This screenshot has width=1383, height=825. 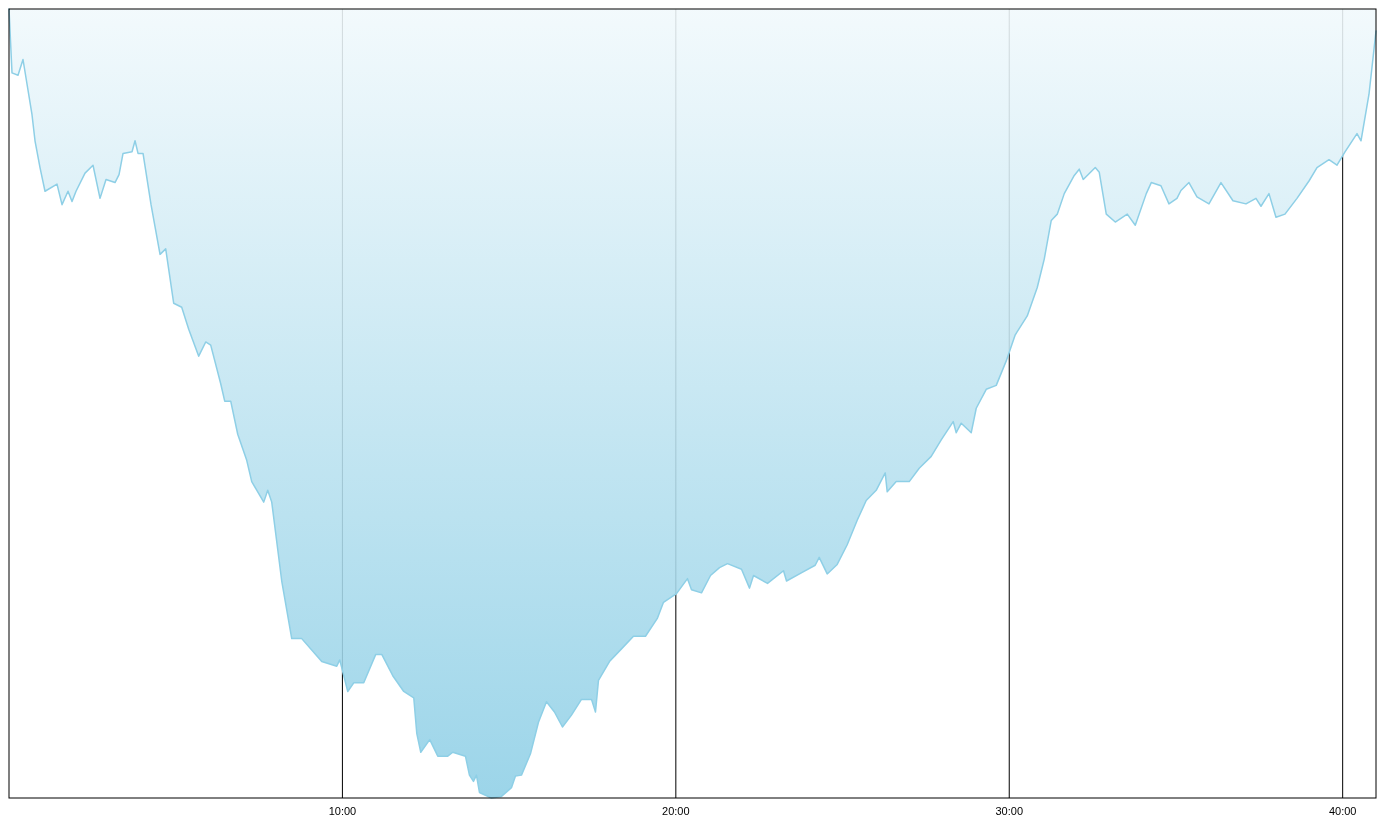 I want to click on x-tick-label: 20:00, so click(x=676, y=811).